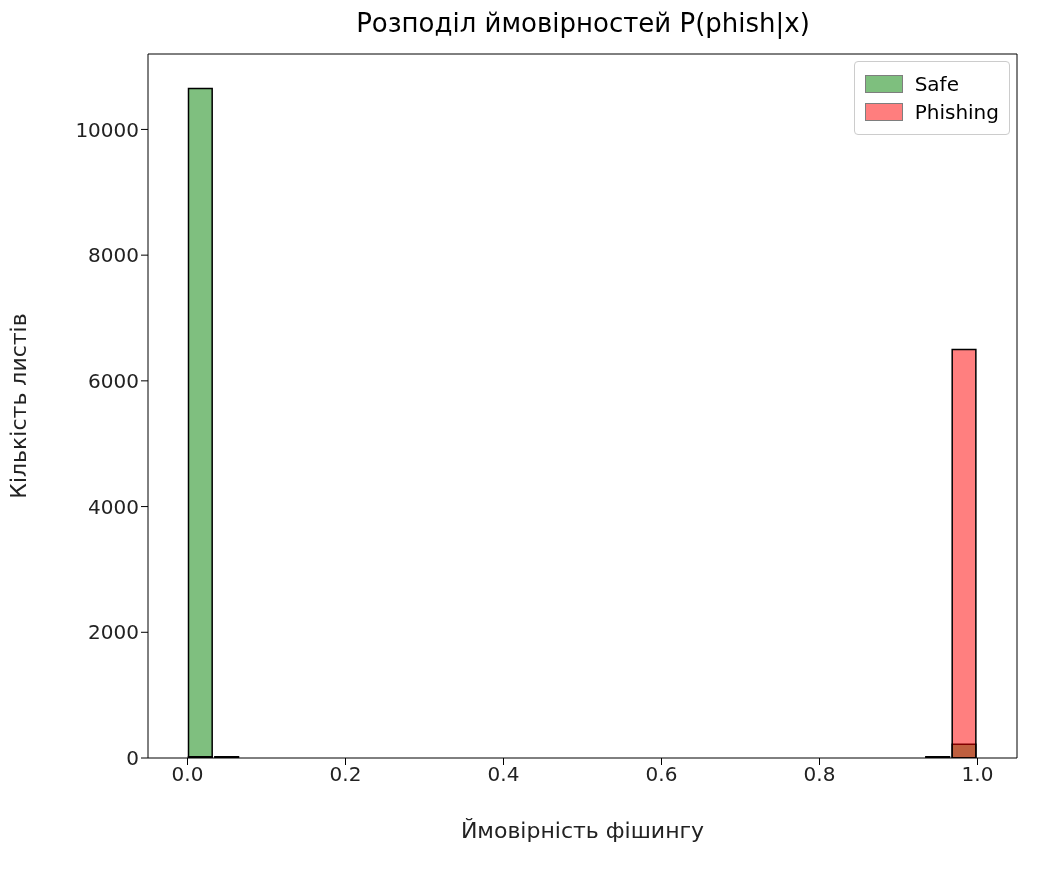 The height and width of the screenshot is (892, 1047). I want to click on y-tick-label: 6000, so click(113, 380).